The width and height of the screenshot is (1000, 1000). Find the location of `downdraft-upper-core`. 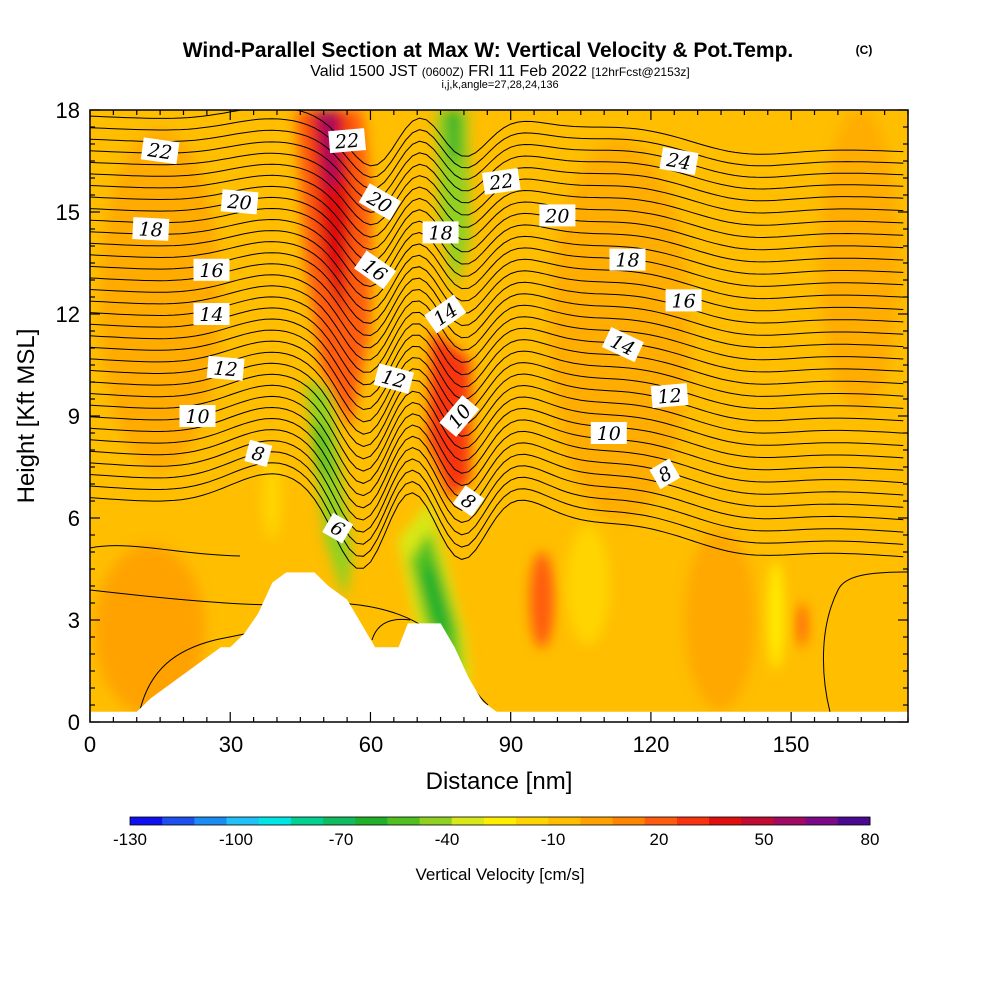

downdraft-upper-core is located at coordinates (453, 135).